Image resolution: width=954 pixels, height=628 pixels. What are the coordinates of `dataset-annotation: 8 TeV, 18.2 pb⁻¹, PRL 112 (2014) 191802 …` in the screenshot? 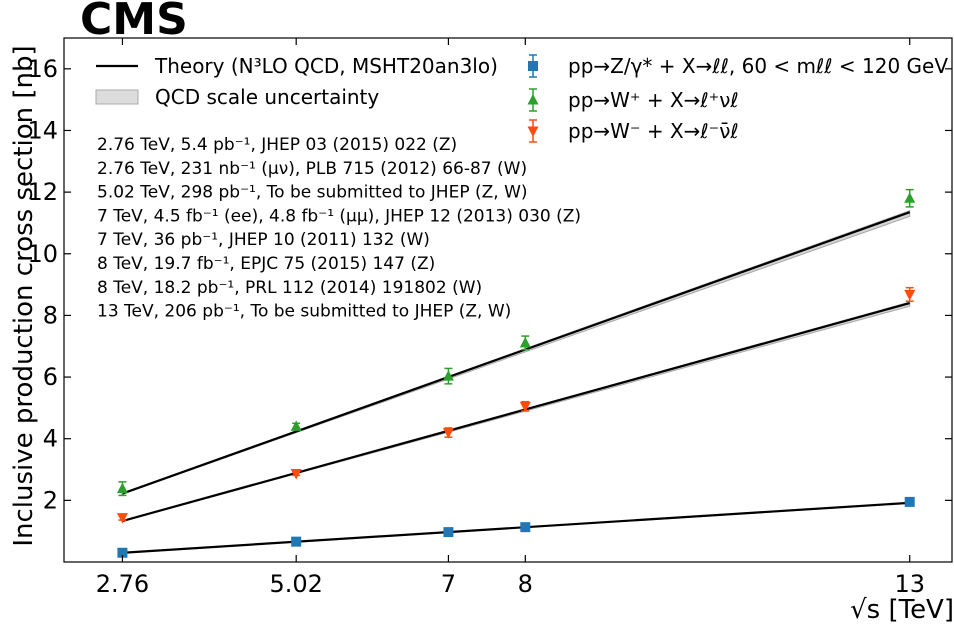 It's located at (289, 288).